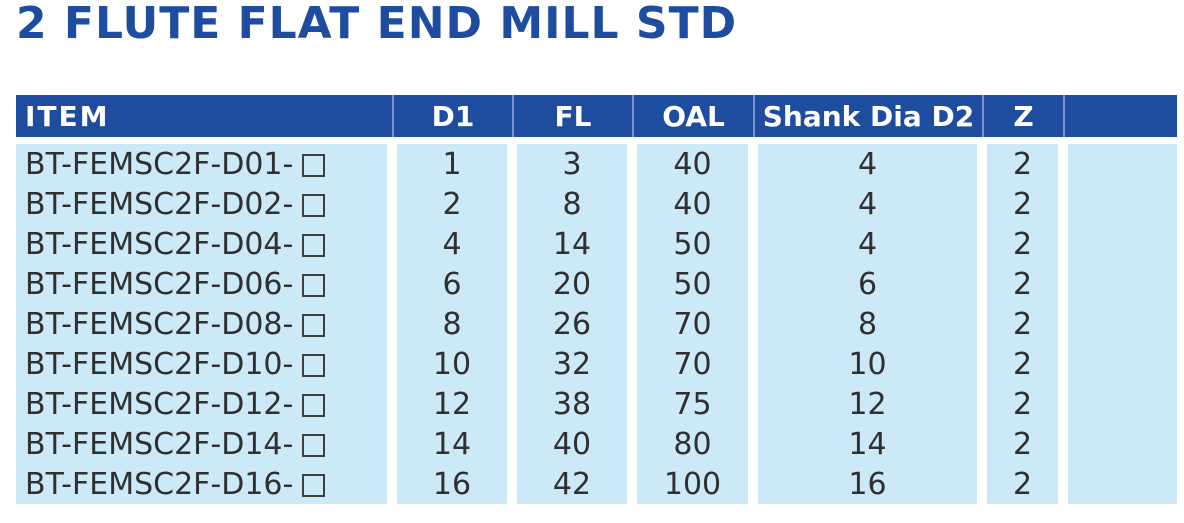  I want to click on col-header-shank-dia-d2: Shank Dia D2, so click(867, 116).